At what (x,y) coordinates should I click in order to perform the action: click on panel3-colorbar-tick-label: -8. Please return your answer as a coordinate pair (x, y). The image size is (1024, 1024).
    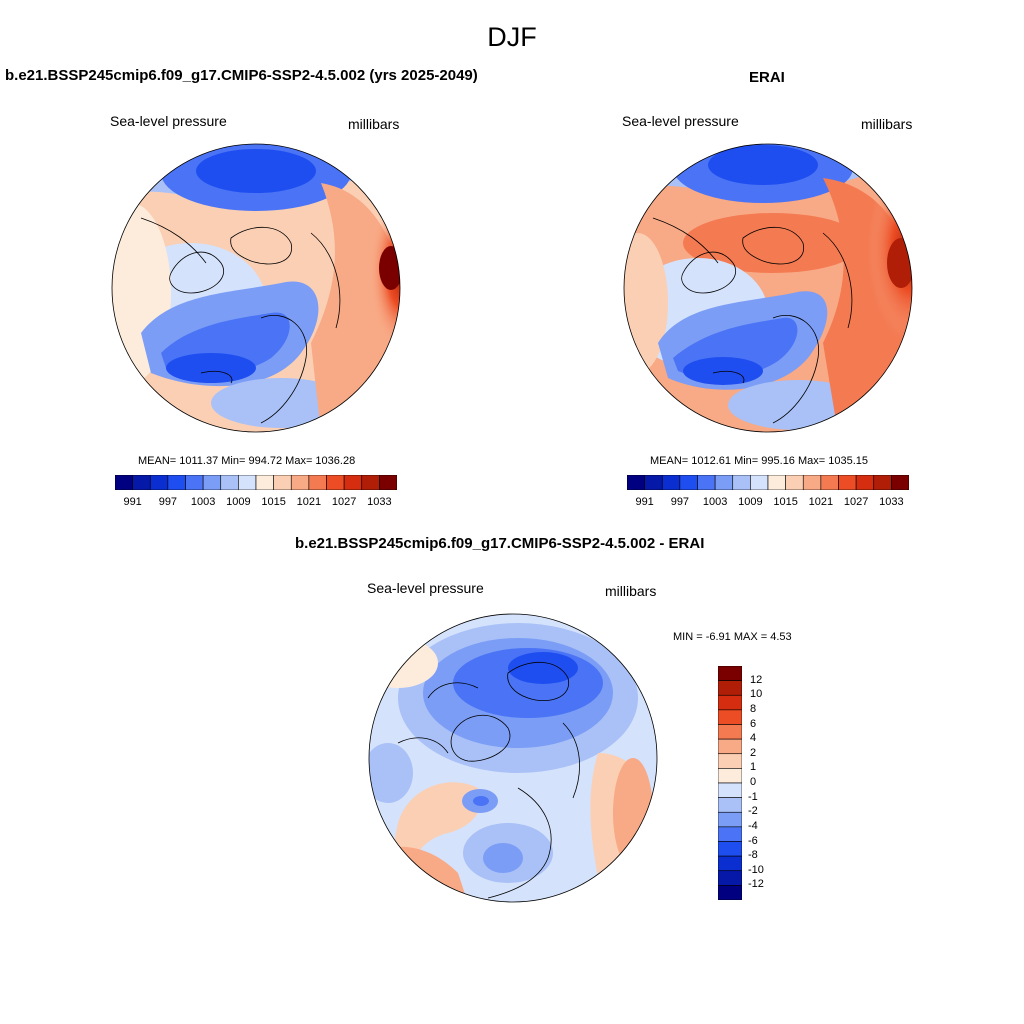
    Looking at the image, I should click on (753, 855).